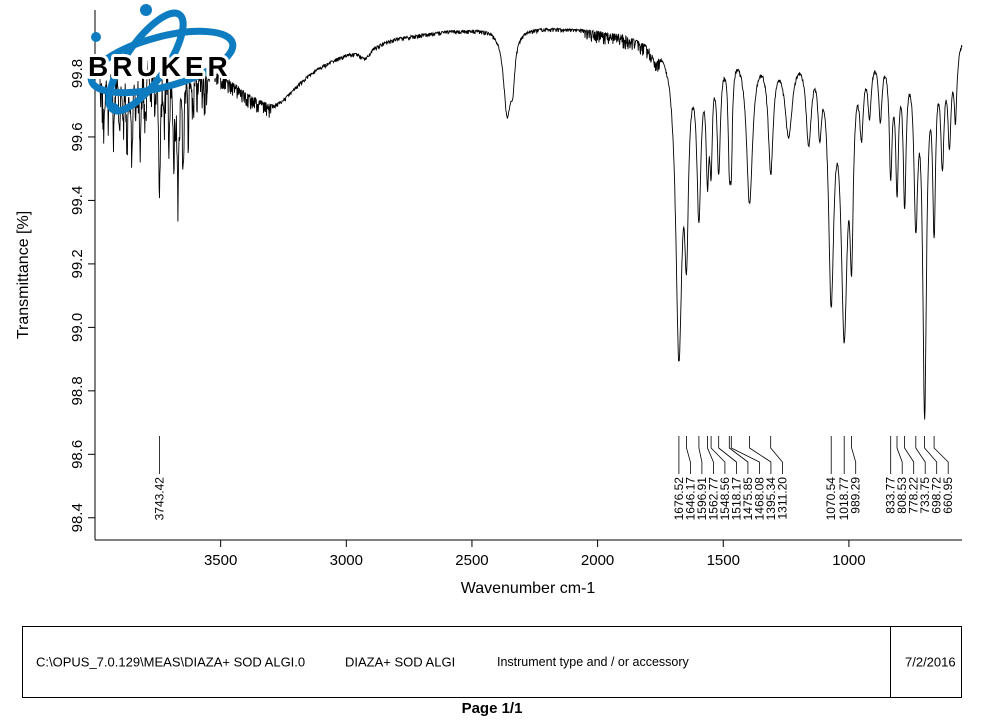 Image resolution: width=984 pixels, height=723 pixels. I want to click on x-tick-label: 2000, so click(597, 560).